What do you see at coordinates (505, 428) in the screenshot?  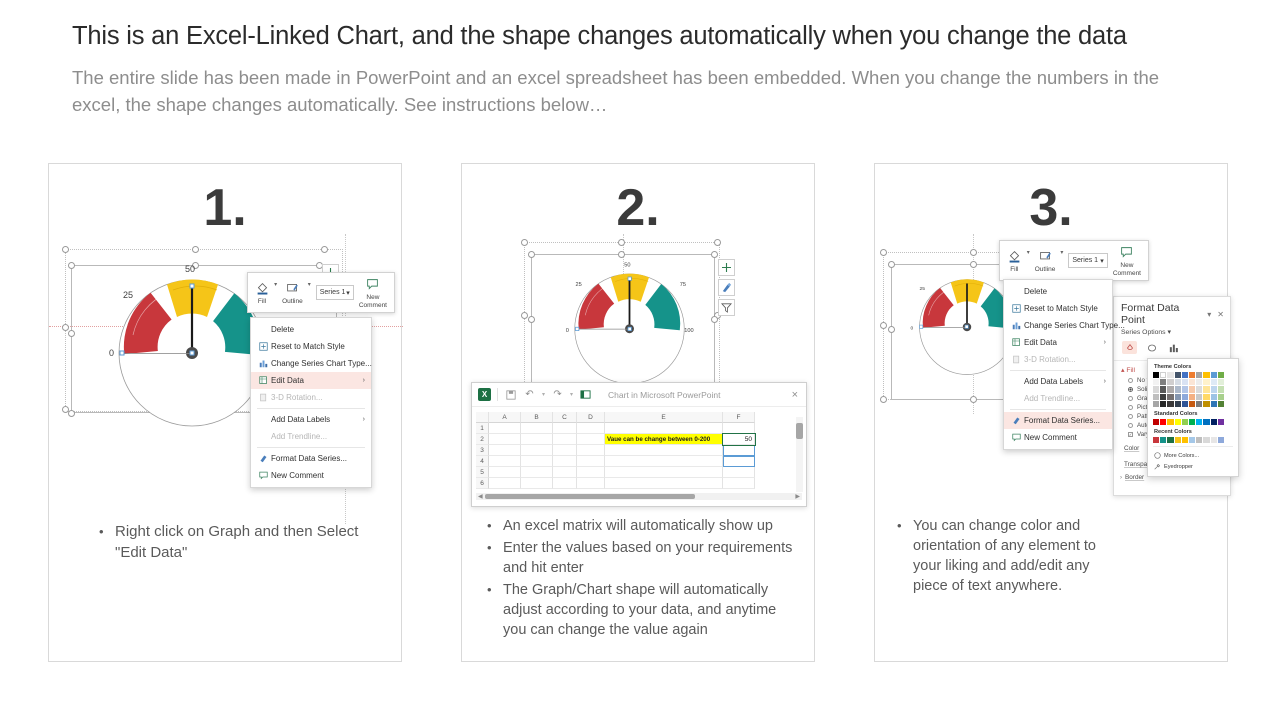 I see `cell-a1` at bounding box center [505, 428].